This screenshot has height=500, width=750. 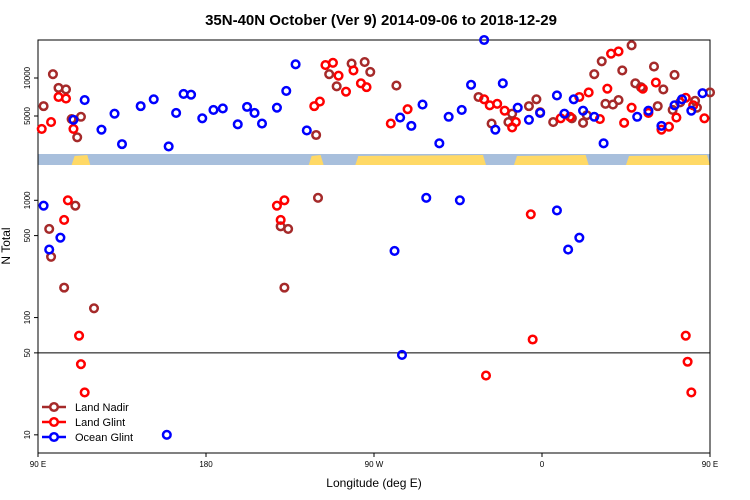 I want to click on y-tick-label: 50, so click(x=27, y=352).